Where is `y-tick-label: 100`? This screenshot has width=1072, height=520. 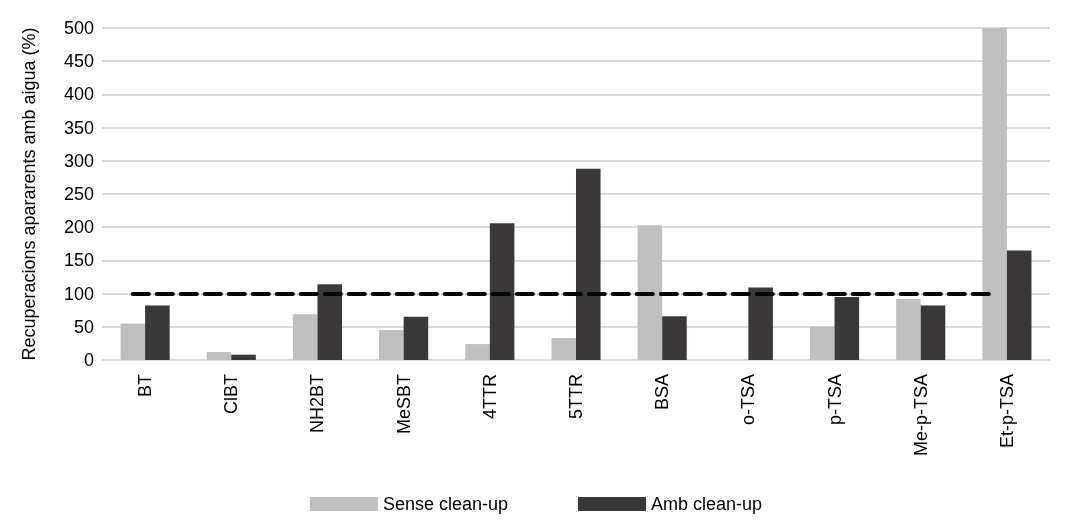
y-tick-label: 100 is located at coordinates (78, 293).